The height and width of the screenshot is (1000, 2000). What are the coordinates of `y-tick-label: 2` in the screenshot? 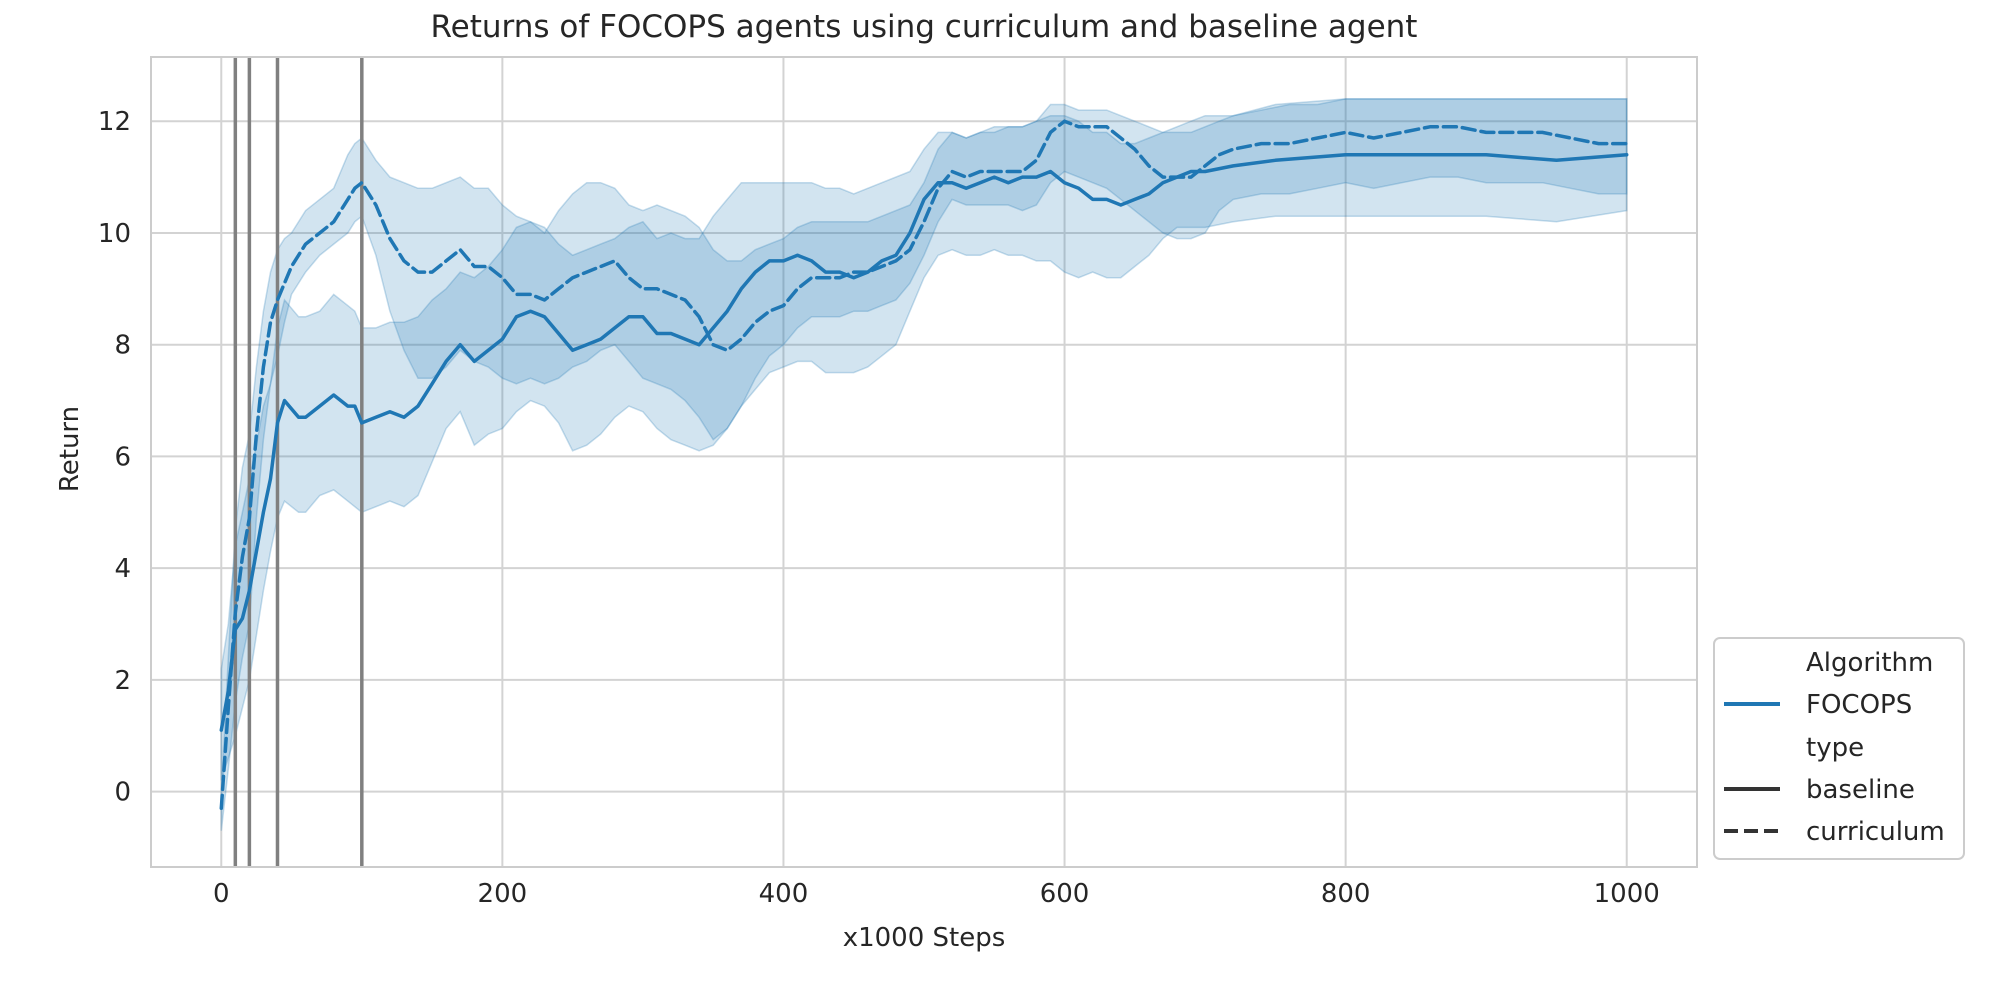 It's located at (122, 681).